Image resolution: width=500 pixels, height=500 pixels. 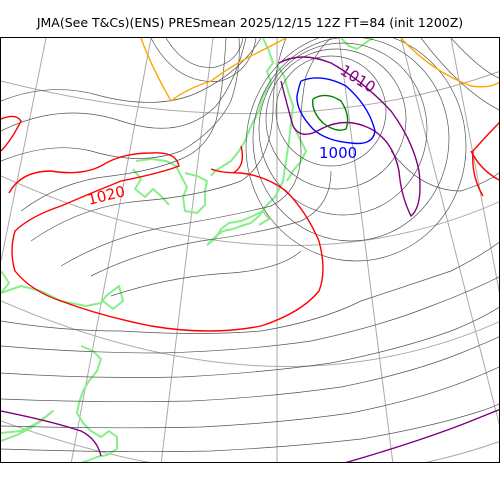 I want to click on coastline-korea-west, so click(x=151, y=187).